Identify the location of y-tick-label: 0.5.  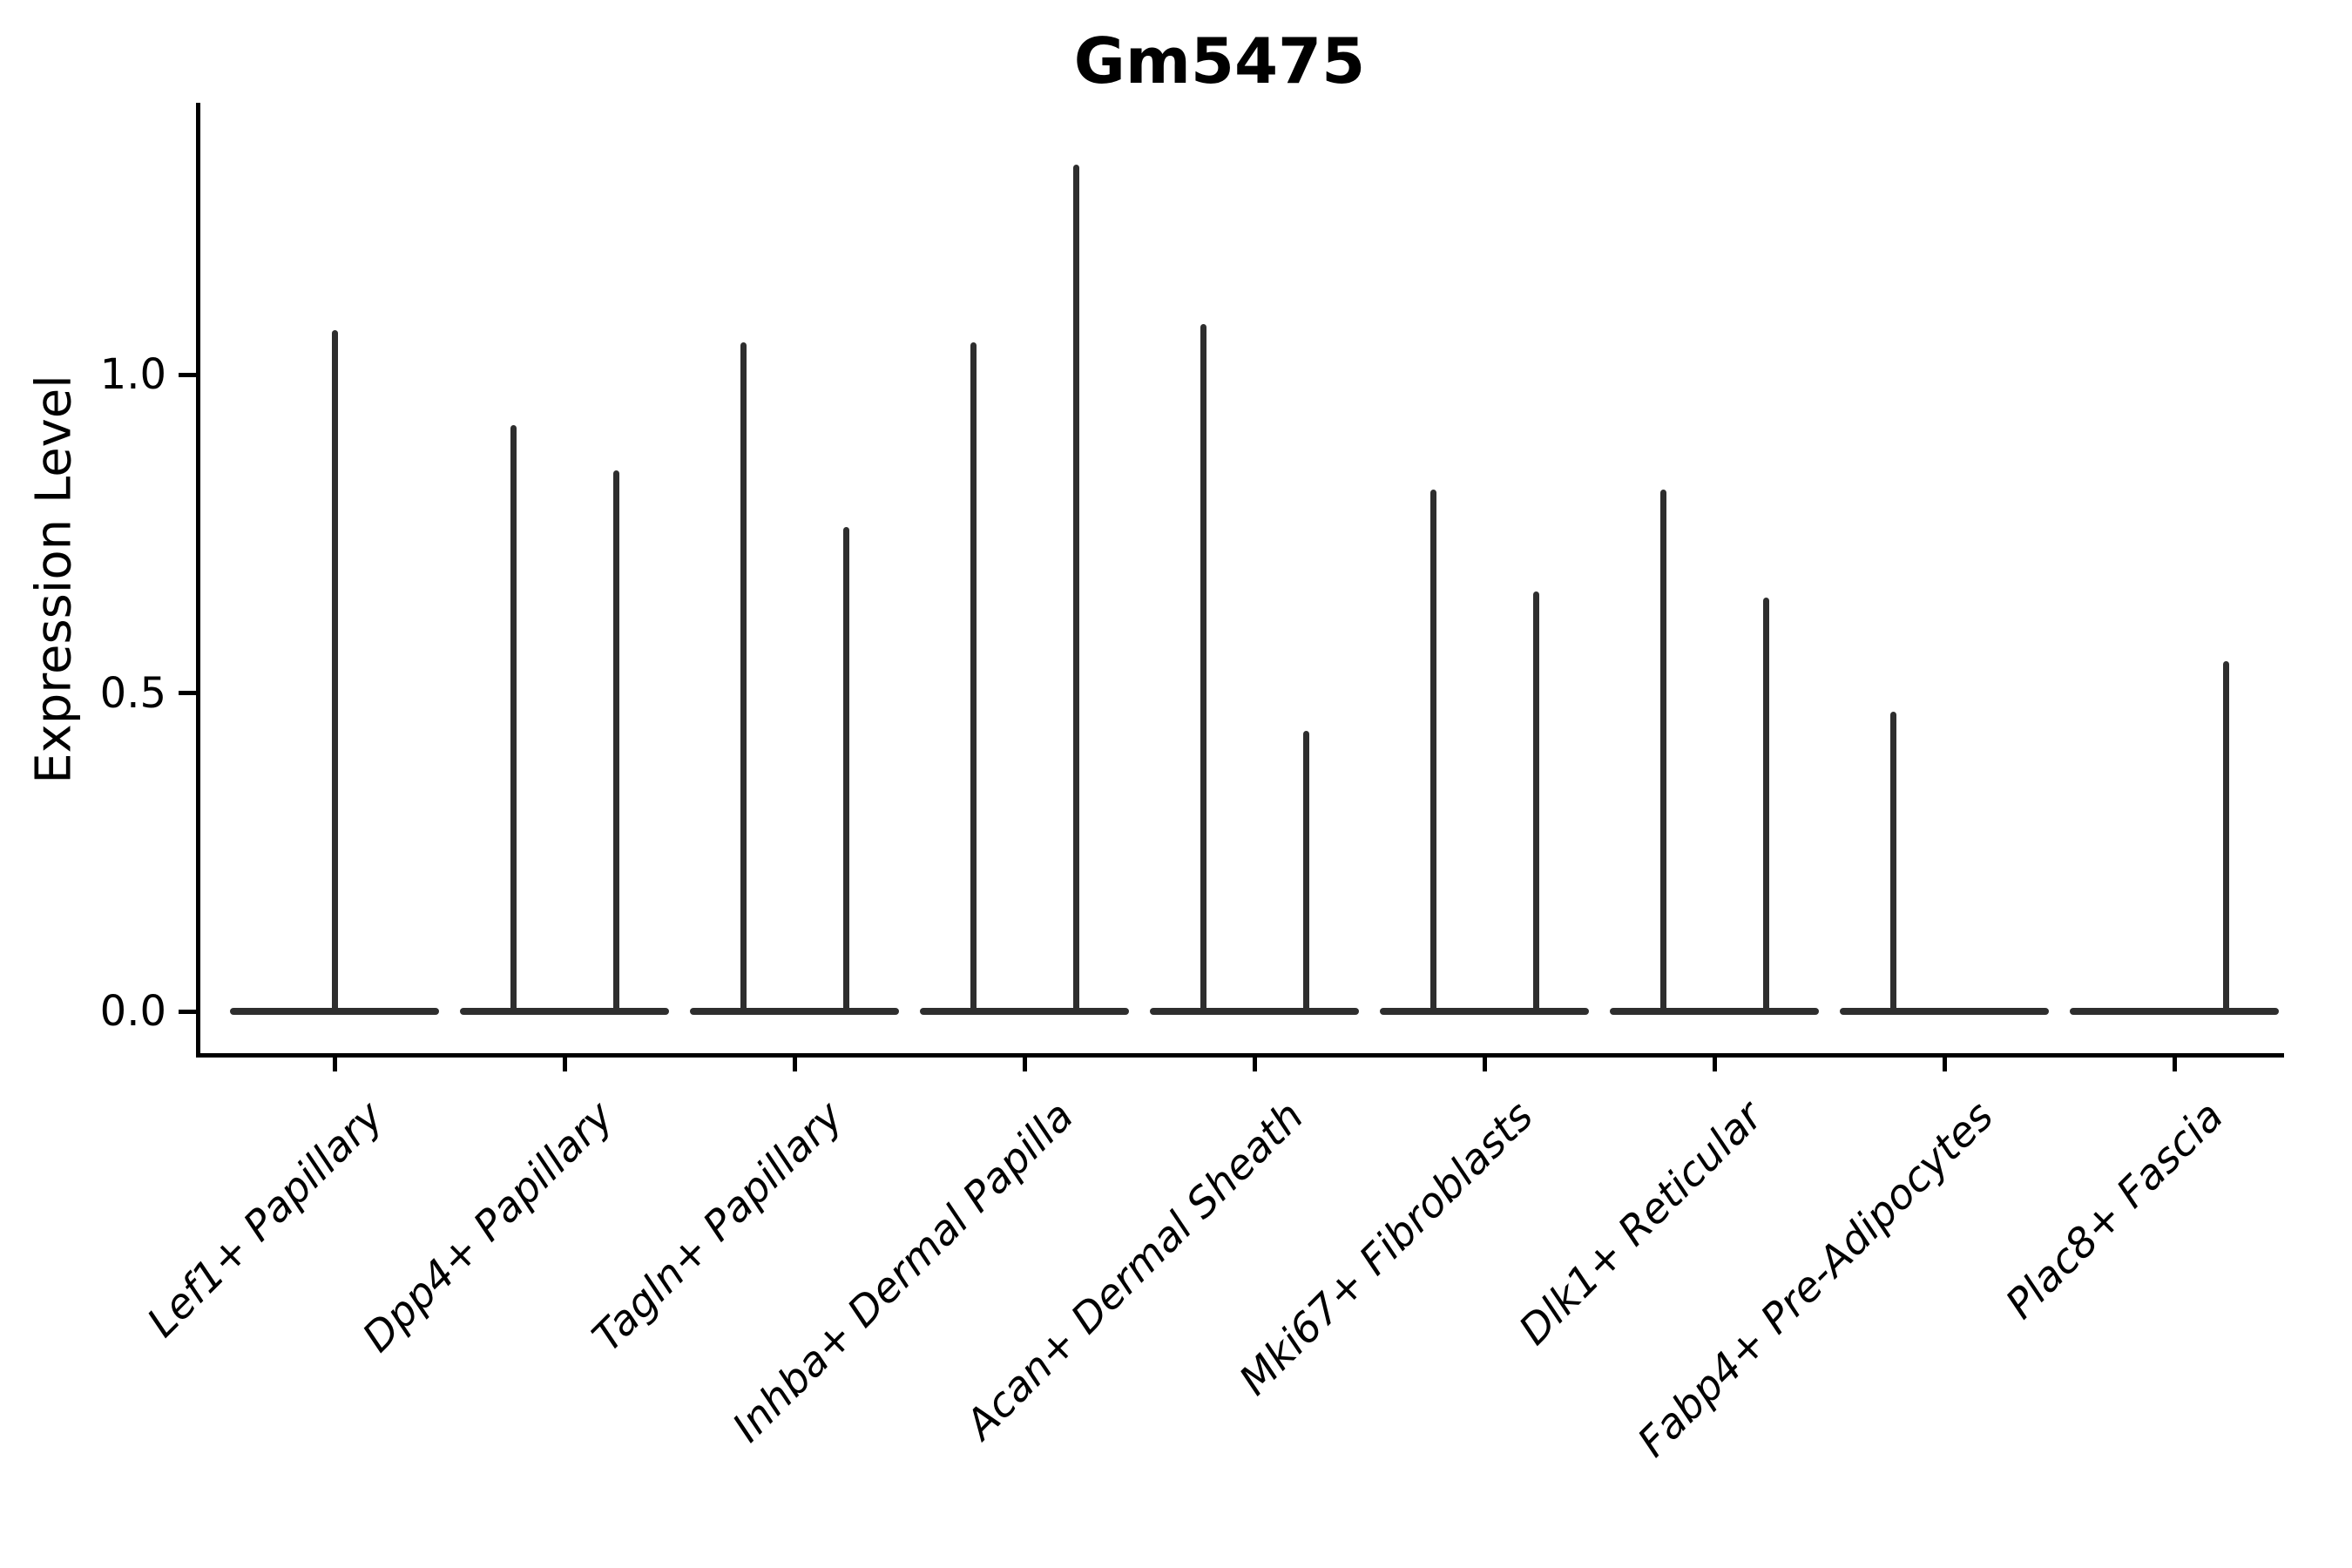
(132, 693).